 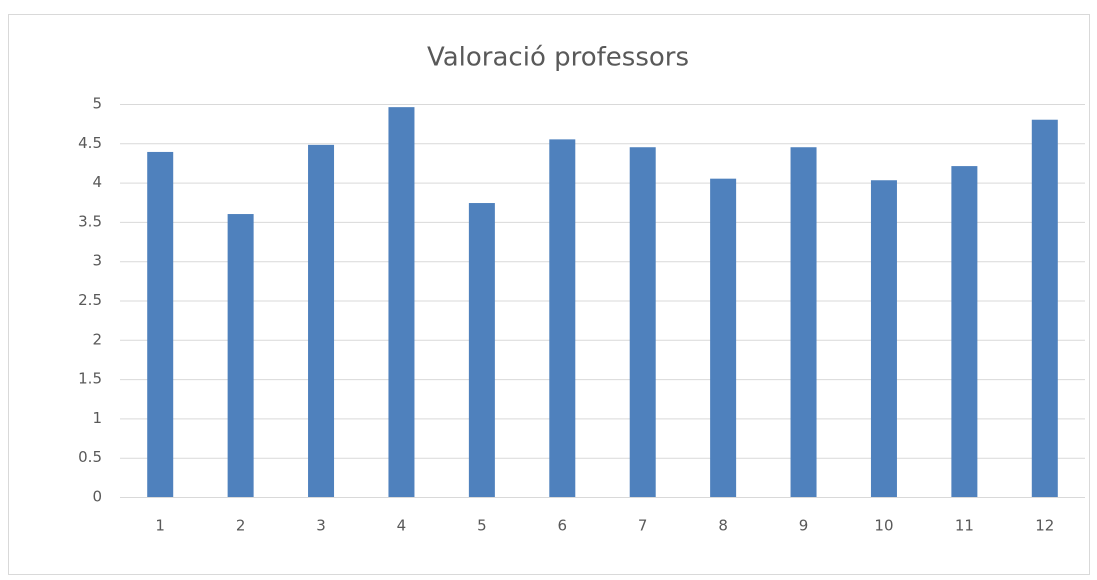 I want to click on x-tick-label: 8, so click(x=723, y=526).